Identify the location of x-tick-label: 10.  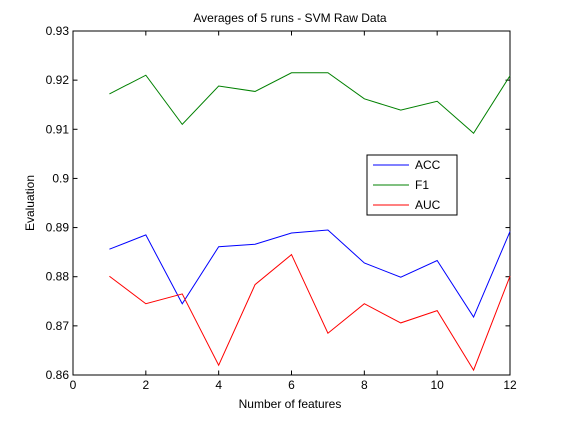
(437, 385).